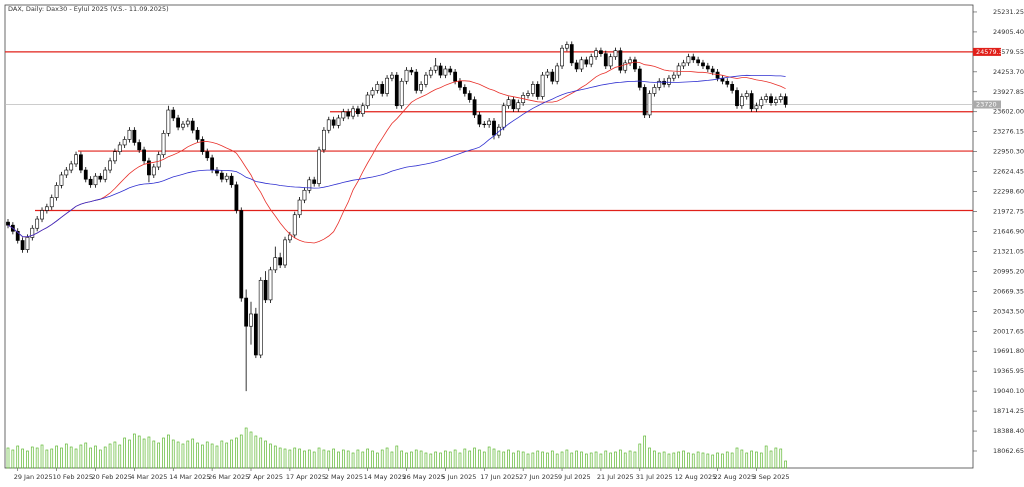  What do you see at coordinates (1008, 32) in the screenshot?
I see `y-tick-label: 24905.40` at bounding box center [1008, 32].